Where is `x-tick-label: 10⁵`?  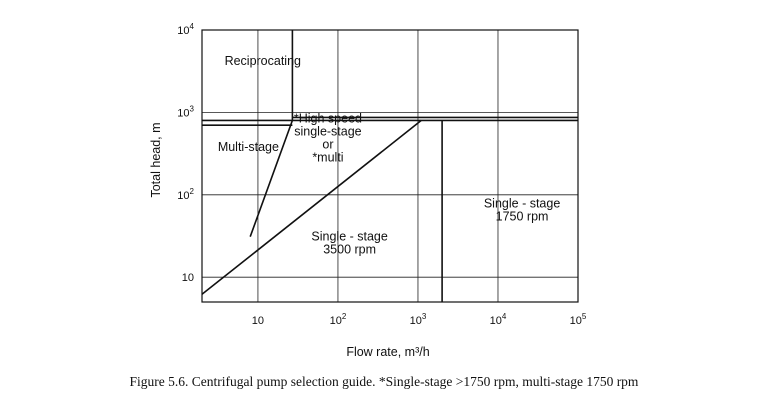 x-tick-label: 10⁵ is located at coordinates (578, 319).